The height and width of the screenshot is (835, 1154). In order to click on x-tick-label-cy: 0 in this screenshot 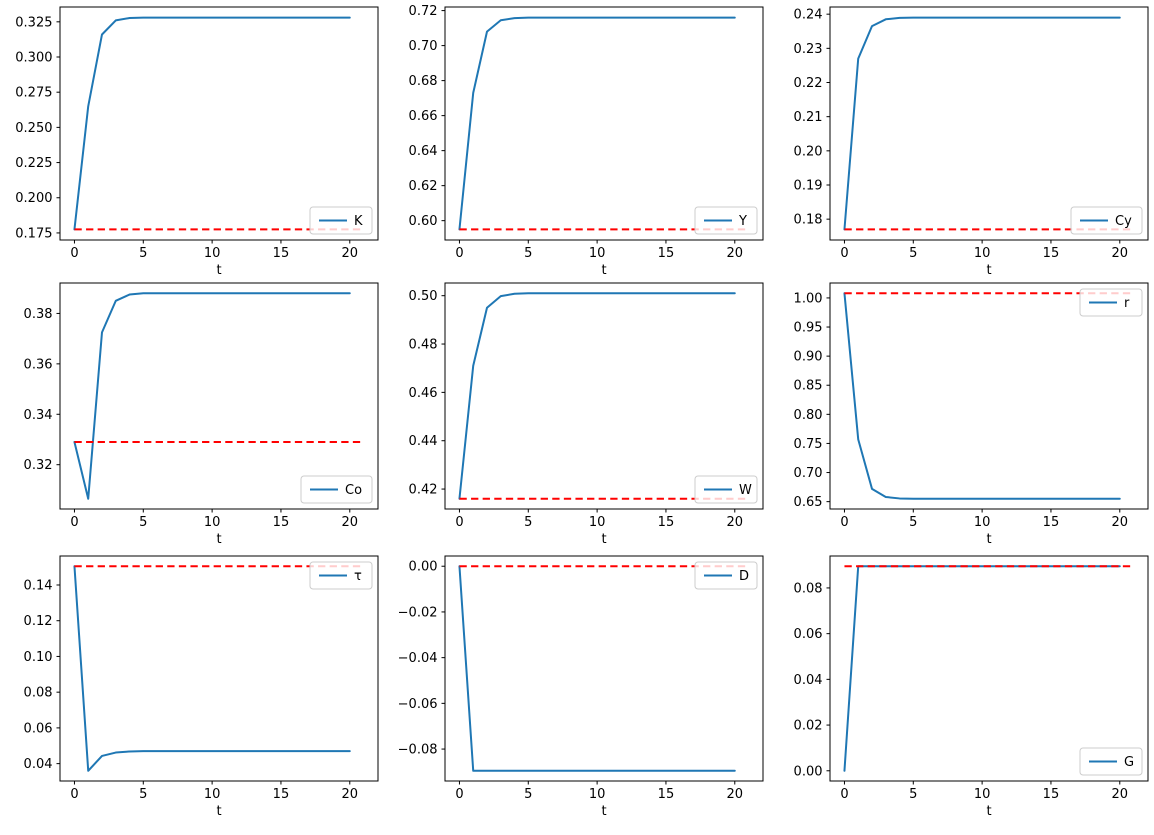, I will do `click(844, 253)`.